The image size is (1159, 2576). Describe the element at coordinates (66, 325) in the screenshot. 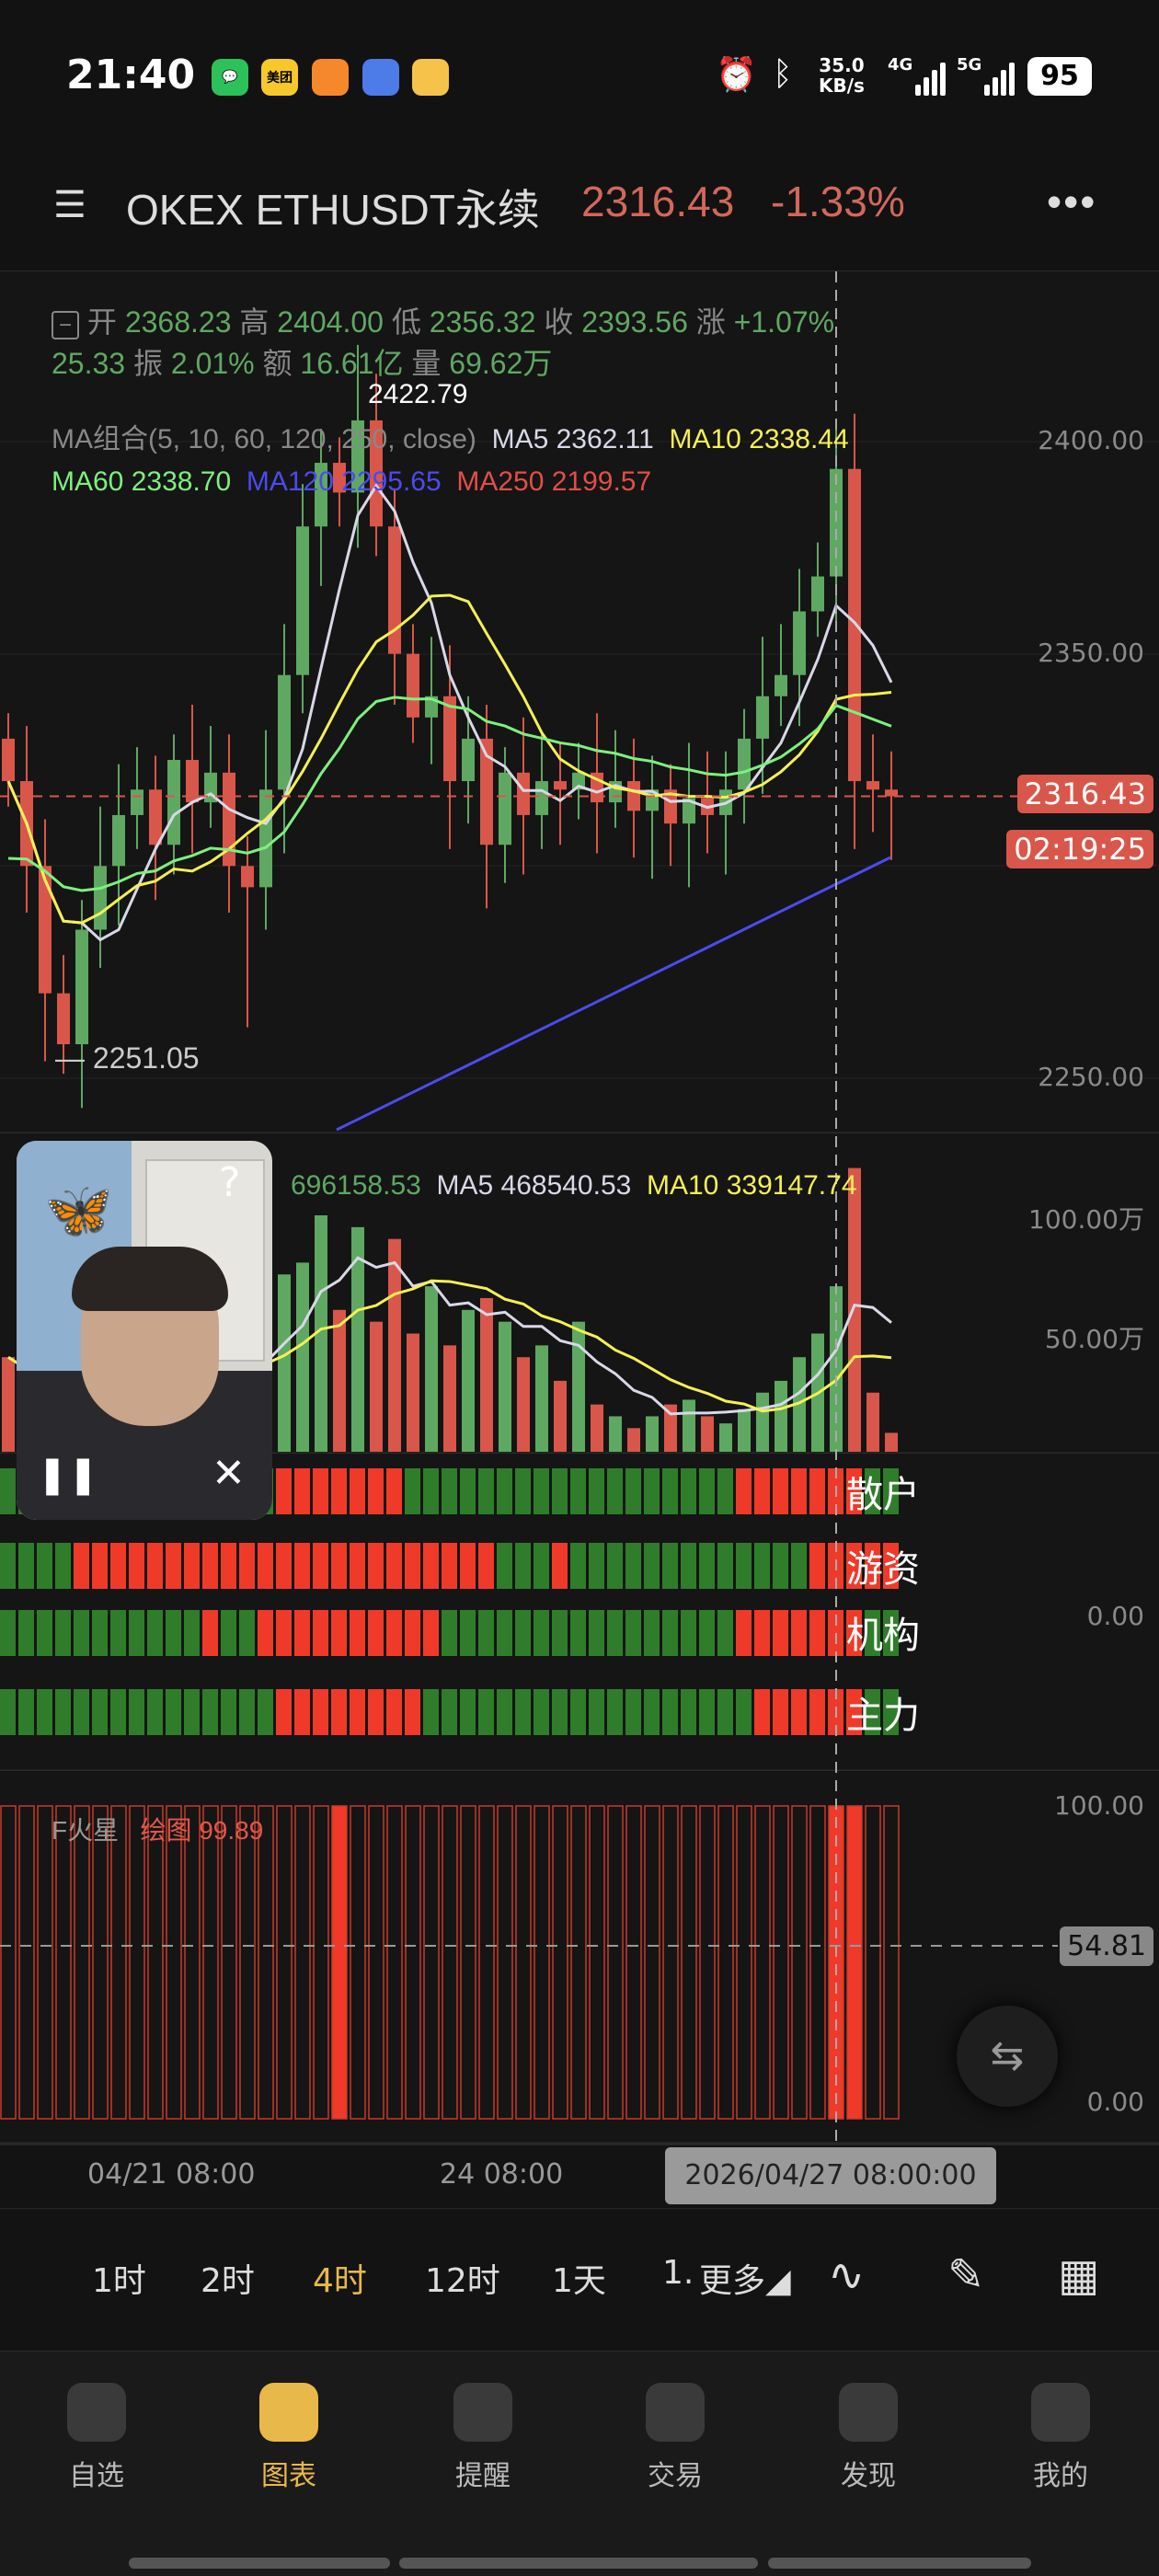

I see `collapse-icon: −` at that location.